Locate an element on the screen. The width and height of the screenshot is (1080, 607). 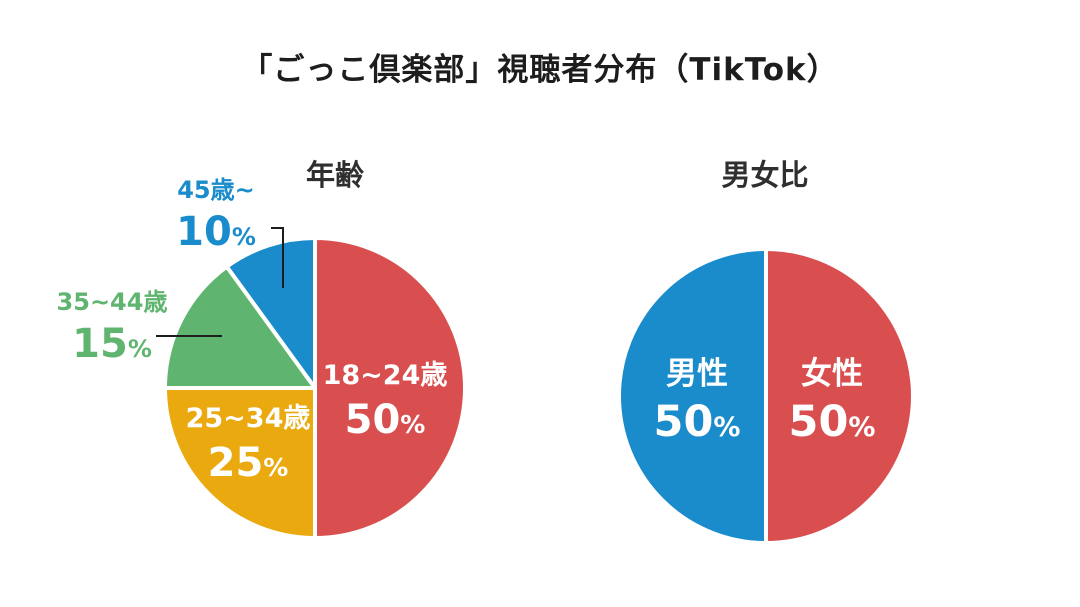
female-label: 女性 is located at coordinates (832, 374).